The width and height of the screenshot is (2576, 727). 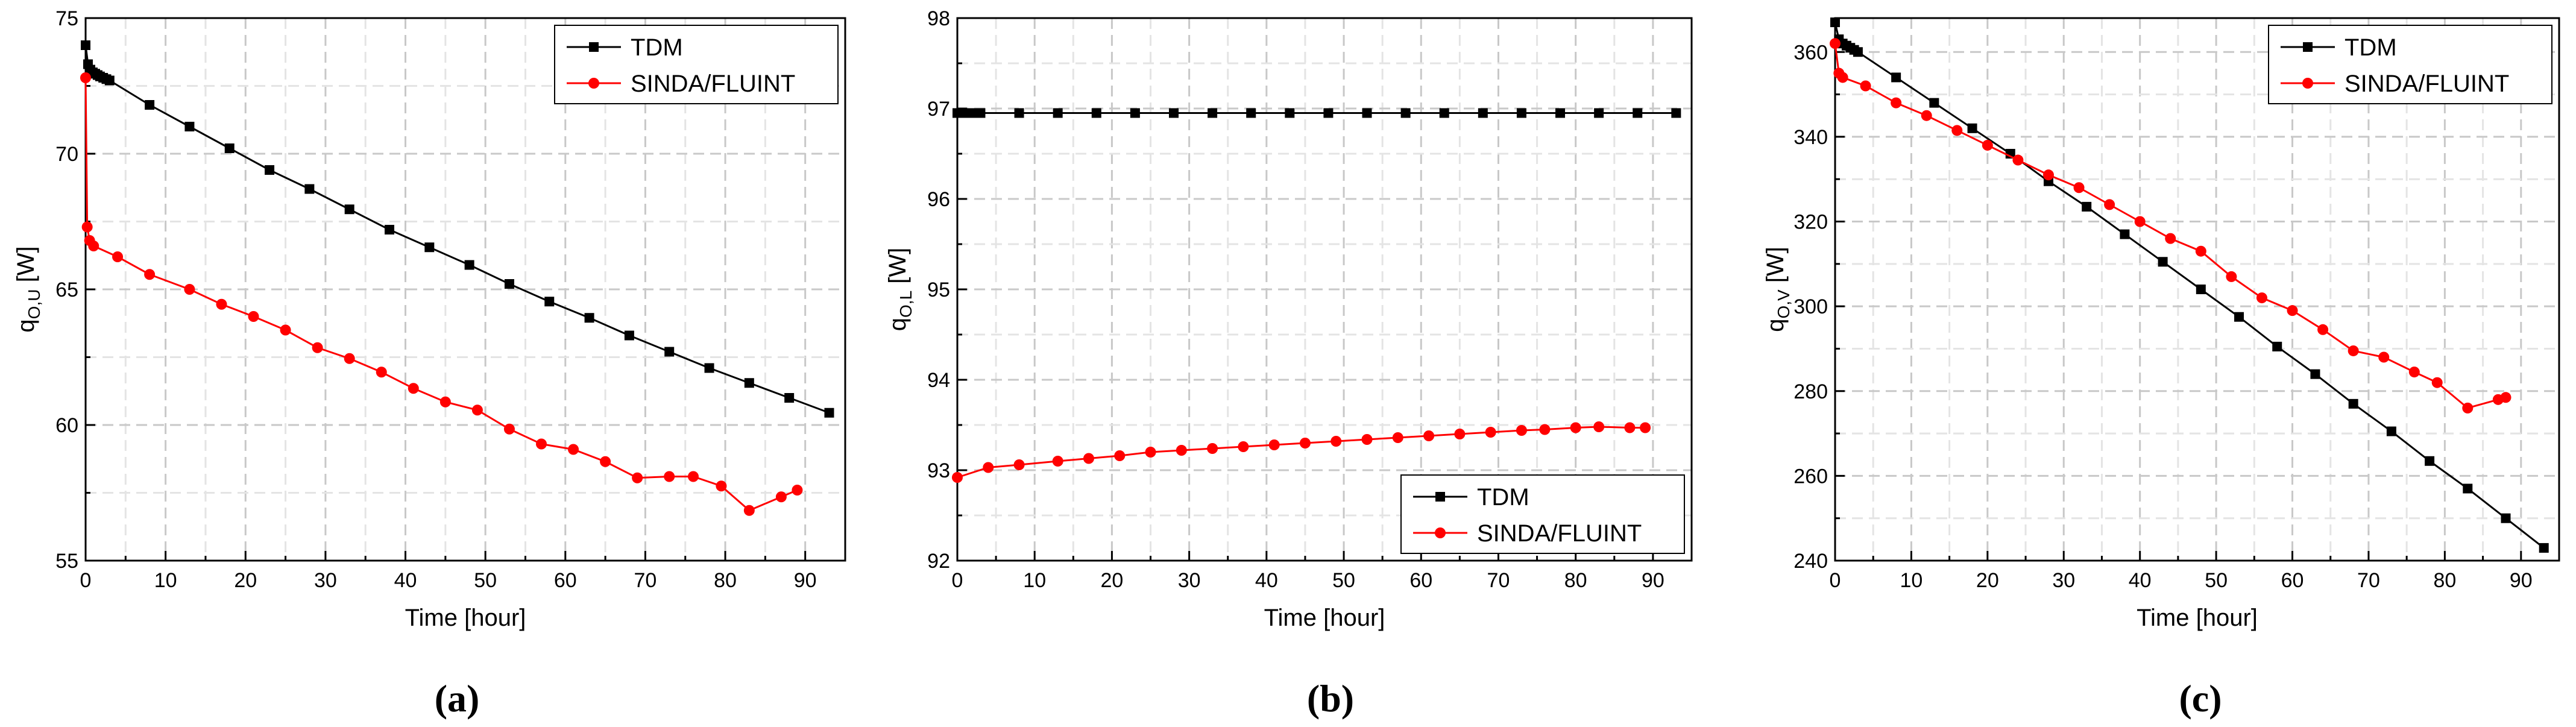 I want to click on y-tick-label: 75, so click(x=66, y=18).